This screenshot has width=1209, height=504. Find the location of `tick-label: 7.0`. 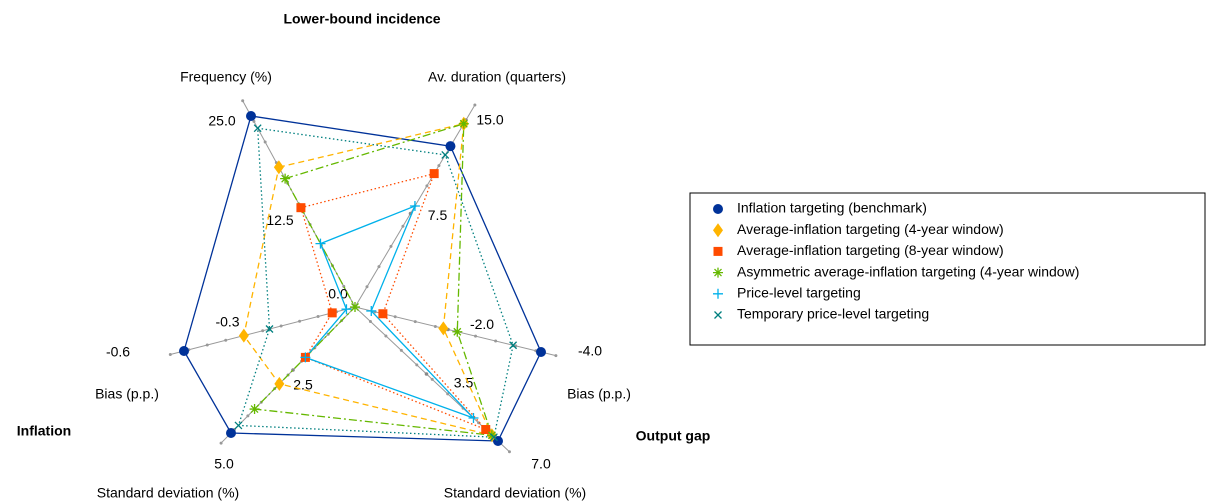

tick-label: 7.0 is located at coordinates (541, 464).